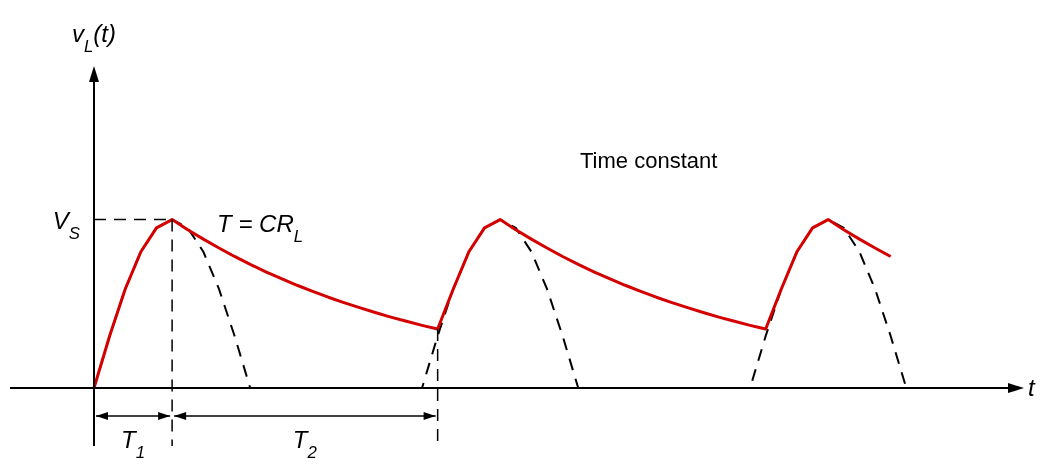  Describe the element at coordinates (133, 444) in the screenshot. I see `text: T$_{1}$` at that location.